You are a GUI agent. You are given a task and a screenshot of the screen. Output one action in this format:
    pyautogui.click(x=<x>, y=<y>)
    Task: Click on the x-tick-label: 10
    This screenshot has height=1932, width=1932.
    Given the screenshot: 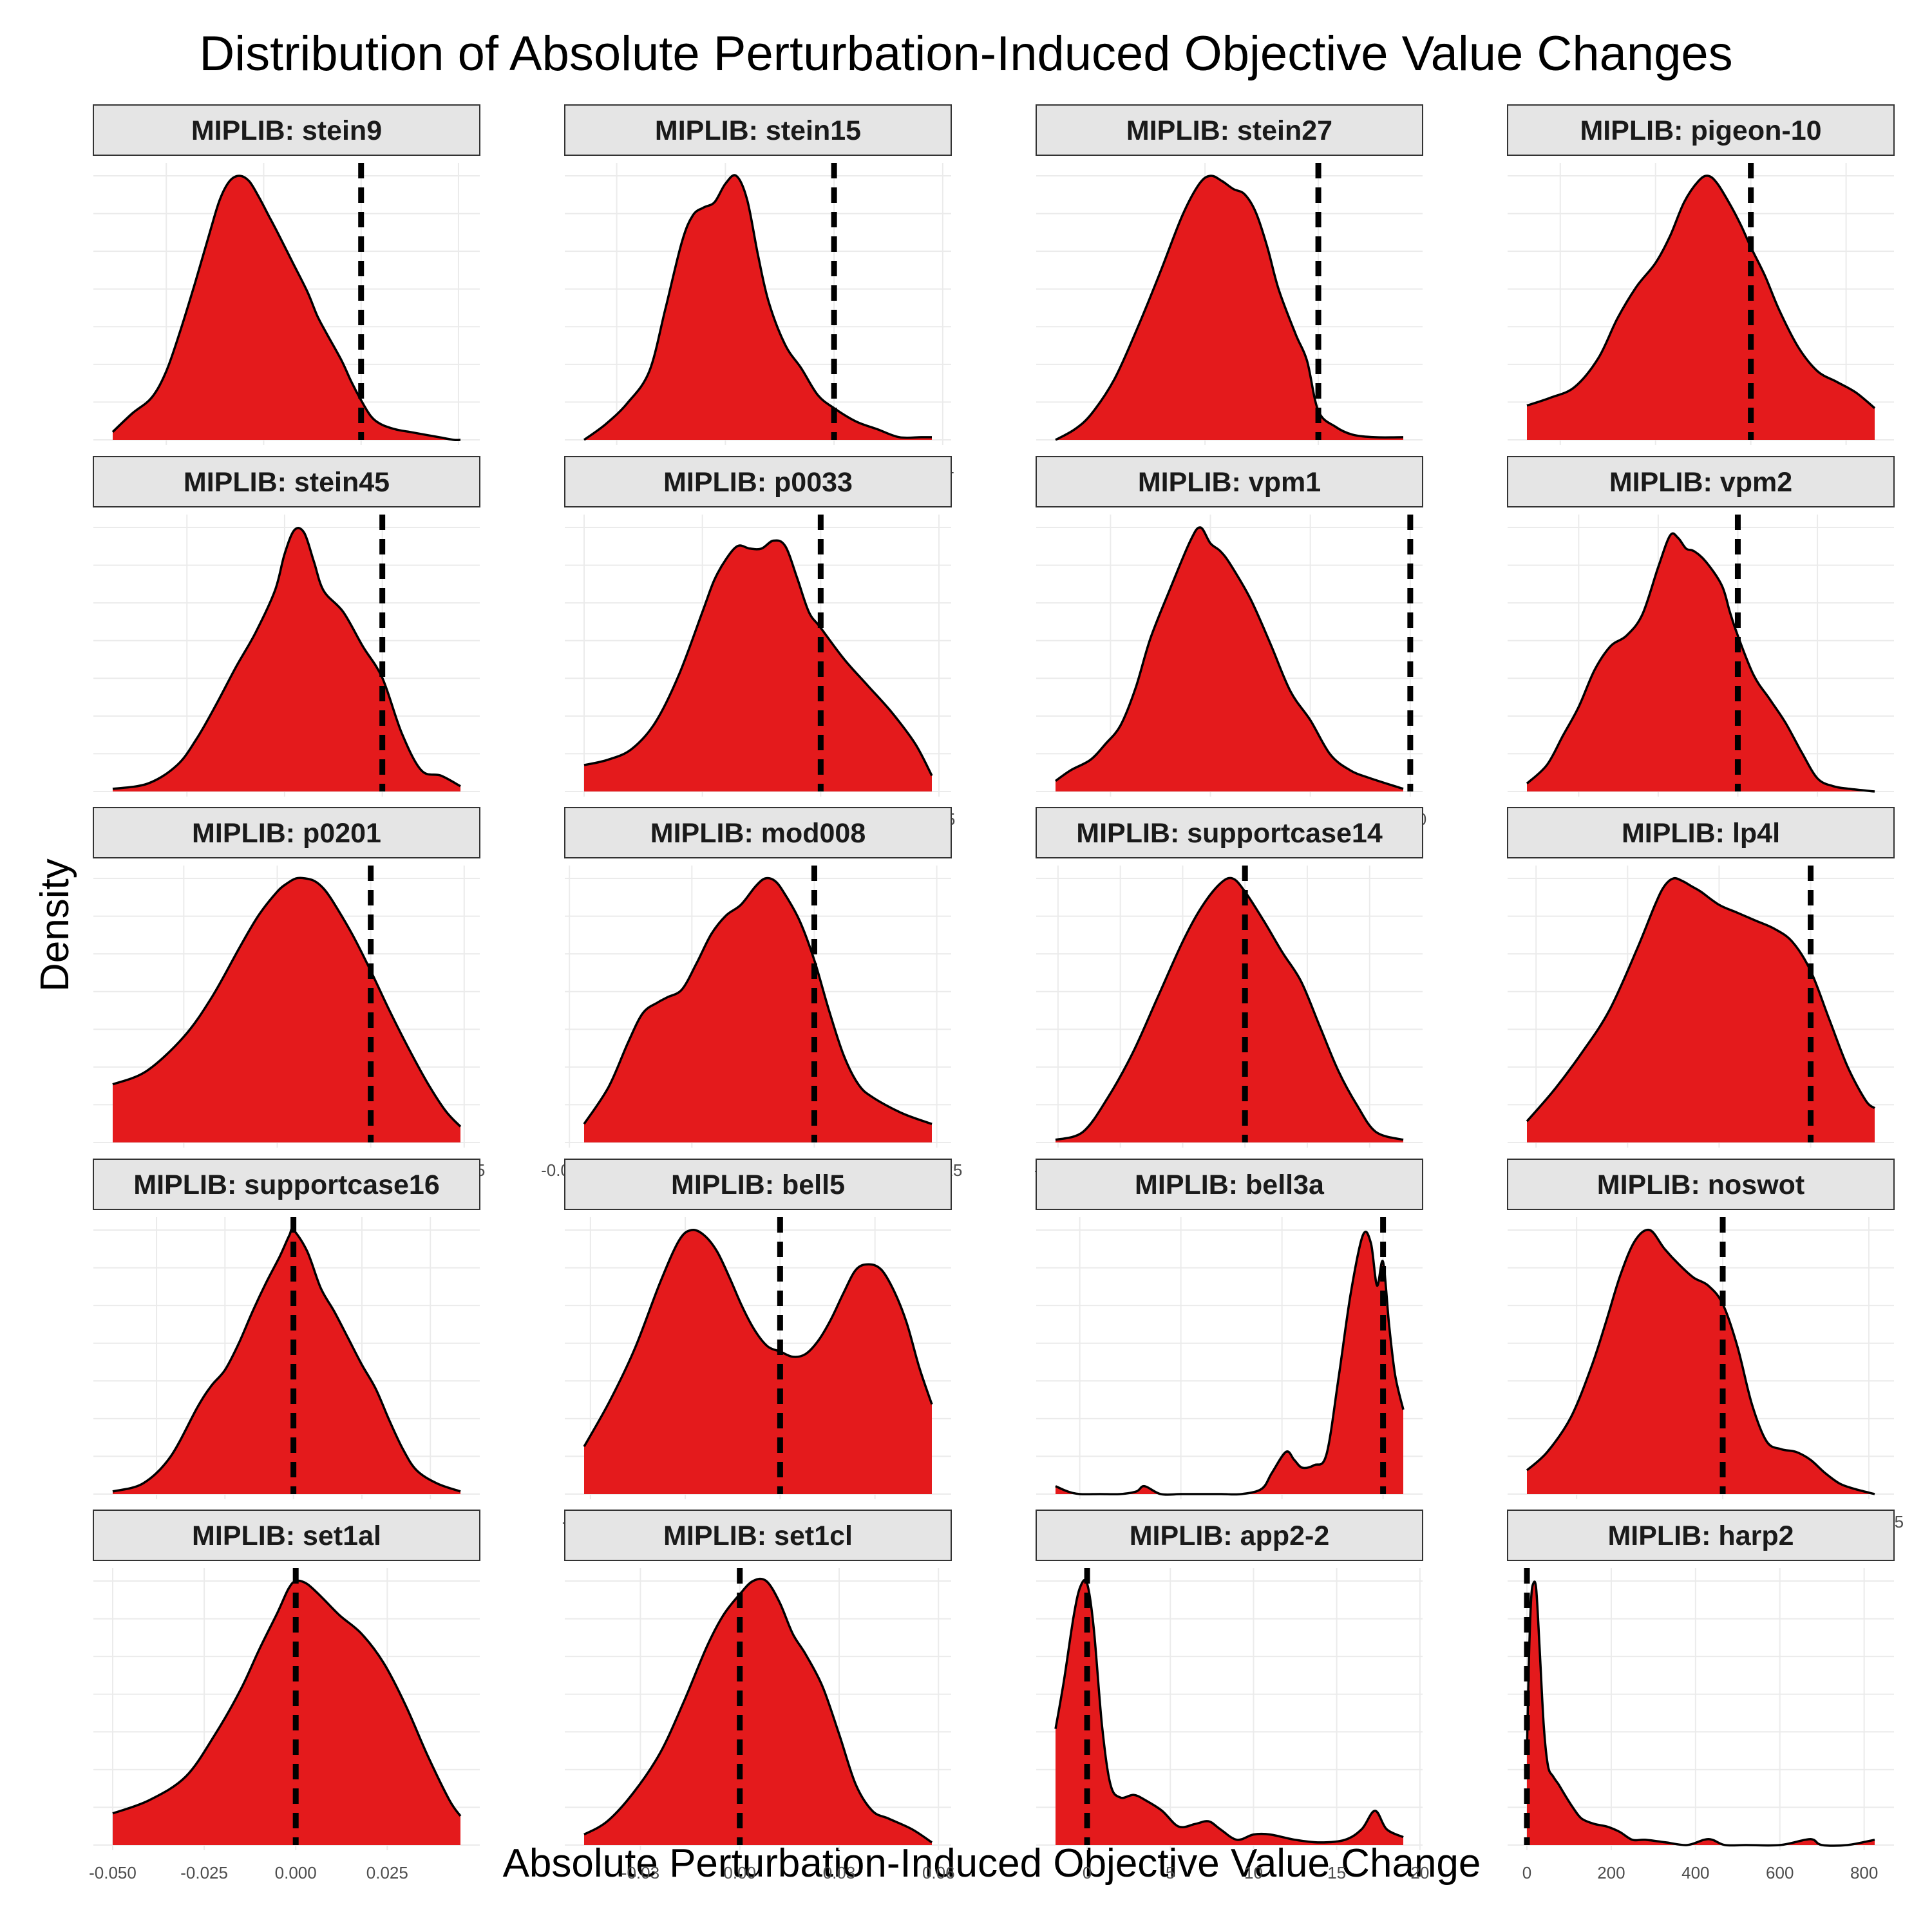 What is the action you would take?
    pyautogui.click(x=1254, y=1872)
    